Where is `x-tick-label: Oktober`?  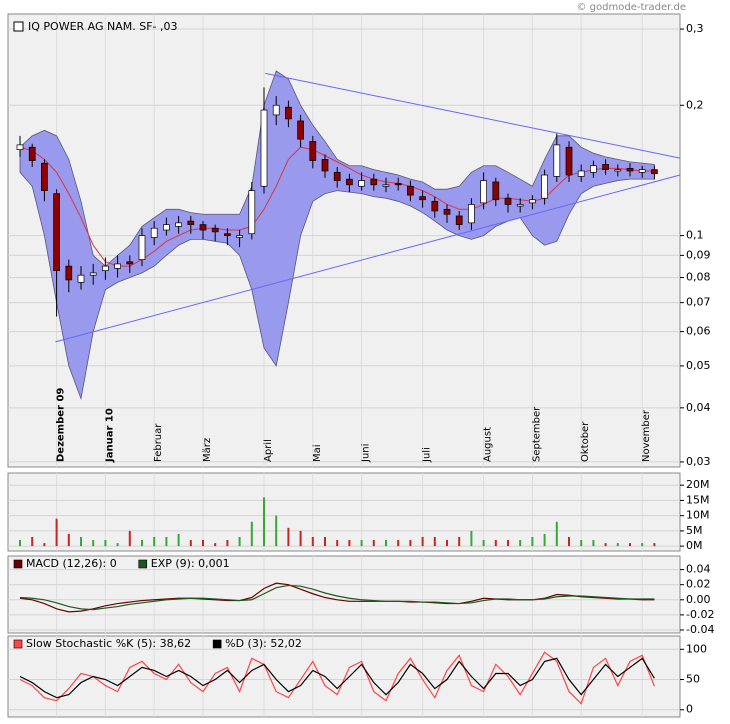 x-tick-label: Oktober is located at coordinates (585, 441).